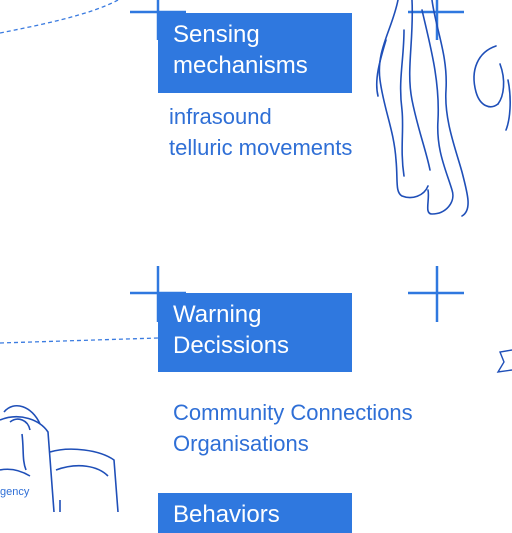 The image size is (512, 533). Describe the element at coordinates (220, 116) in the screenshot. I see `sensing-item-infrasound: infrasound` at that location.